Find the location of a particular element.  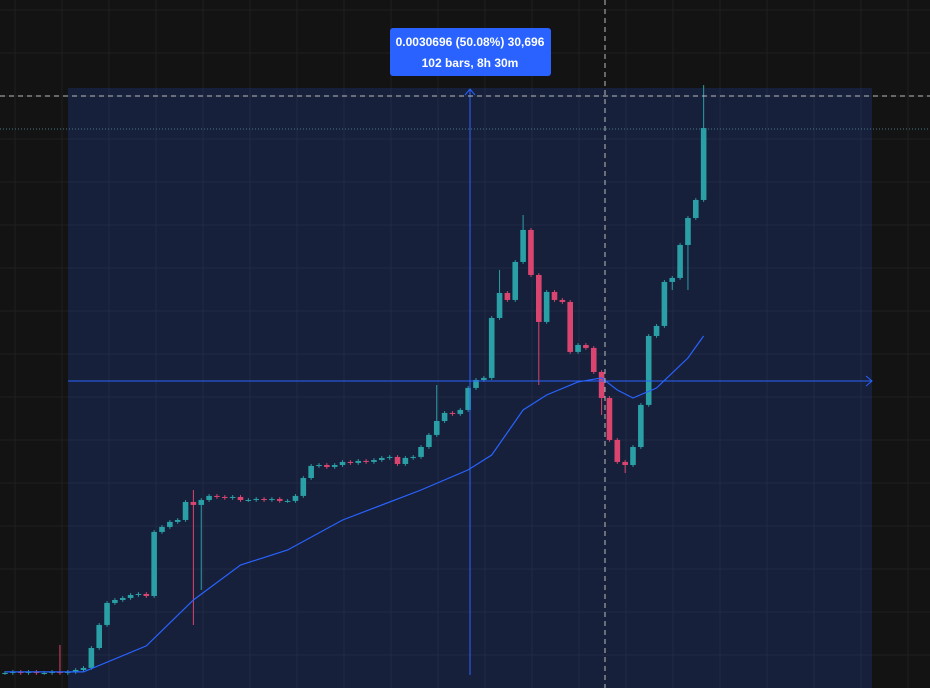

measure-text: 102 bars, 8h 30m is located at coordinates (470, 63).